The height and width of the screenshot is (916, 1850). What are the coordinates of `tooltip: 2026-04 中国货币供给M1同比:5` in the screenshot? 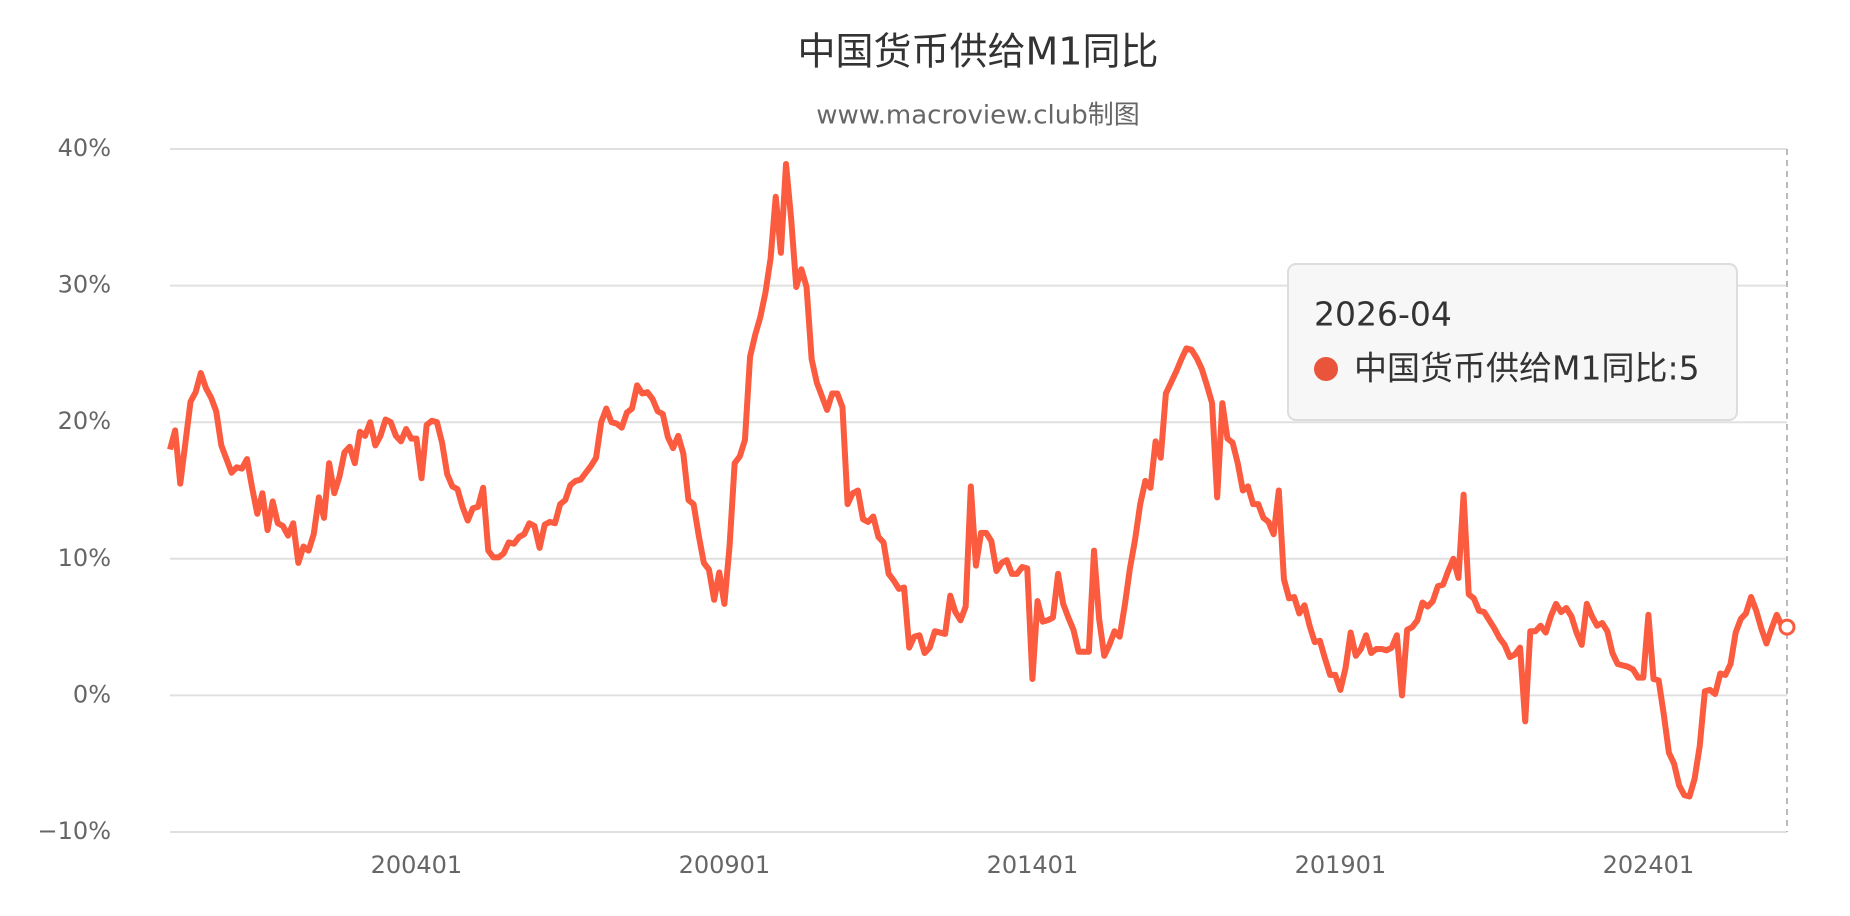 It's located at (1512, 342).